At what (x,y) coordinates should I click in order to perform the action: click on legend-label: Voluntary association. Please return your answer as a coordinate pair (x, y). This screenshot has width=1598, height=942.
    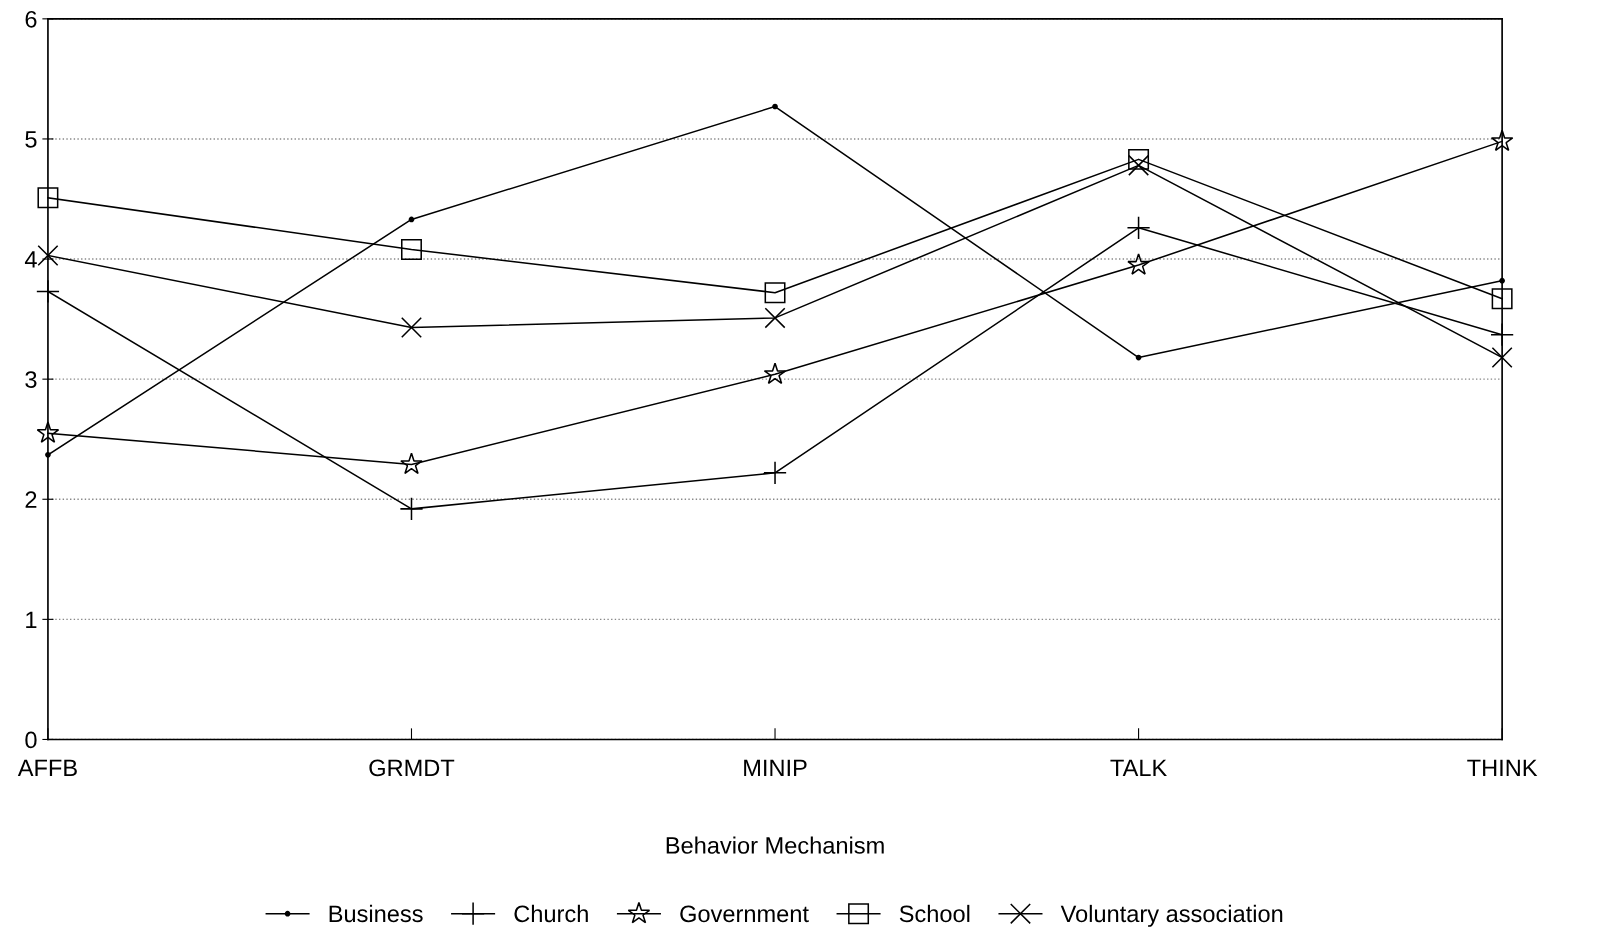
    Looking at the image, I should click on (1171, 915).